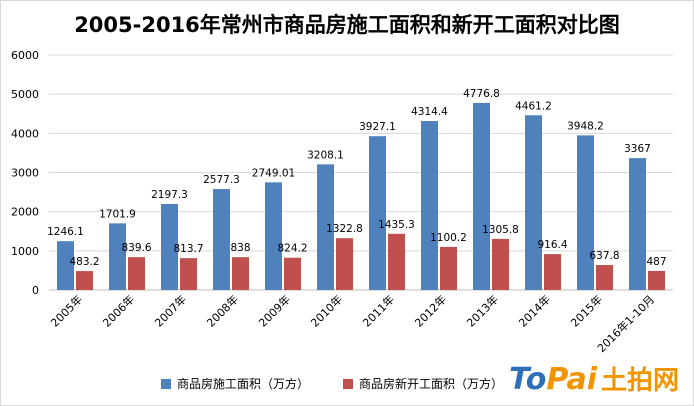 This screenshot has width=694, height=406. What do you see at coordinates (429, 112) in the screenshot?
I see `data-label-construction: 4314.4` at bounding box center [429, 112].